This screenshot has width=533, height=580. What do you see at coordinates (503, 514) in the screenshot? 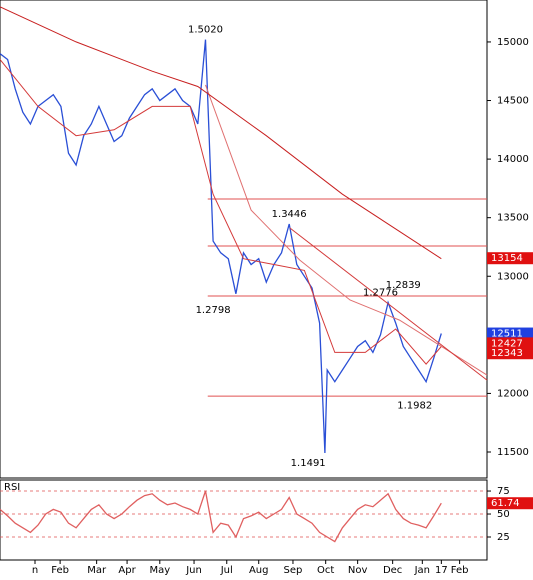
I see `y-tick-label: 50` at bounding box center [503, 514].